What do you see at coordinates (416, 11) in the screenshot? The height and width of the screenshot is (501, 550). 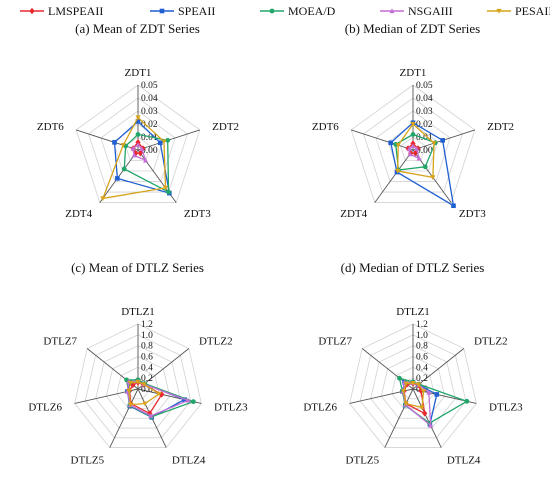 I see `legend-item: NSGAIII` at bounding box center [416, 11].